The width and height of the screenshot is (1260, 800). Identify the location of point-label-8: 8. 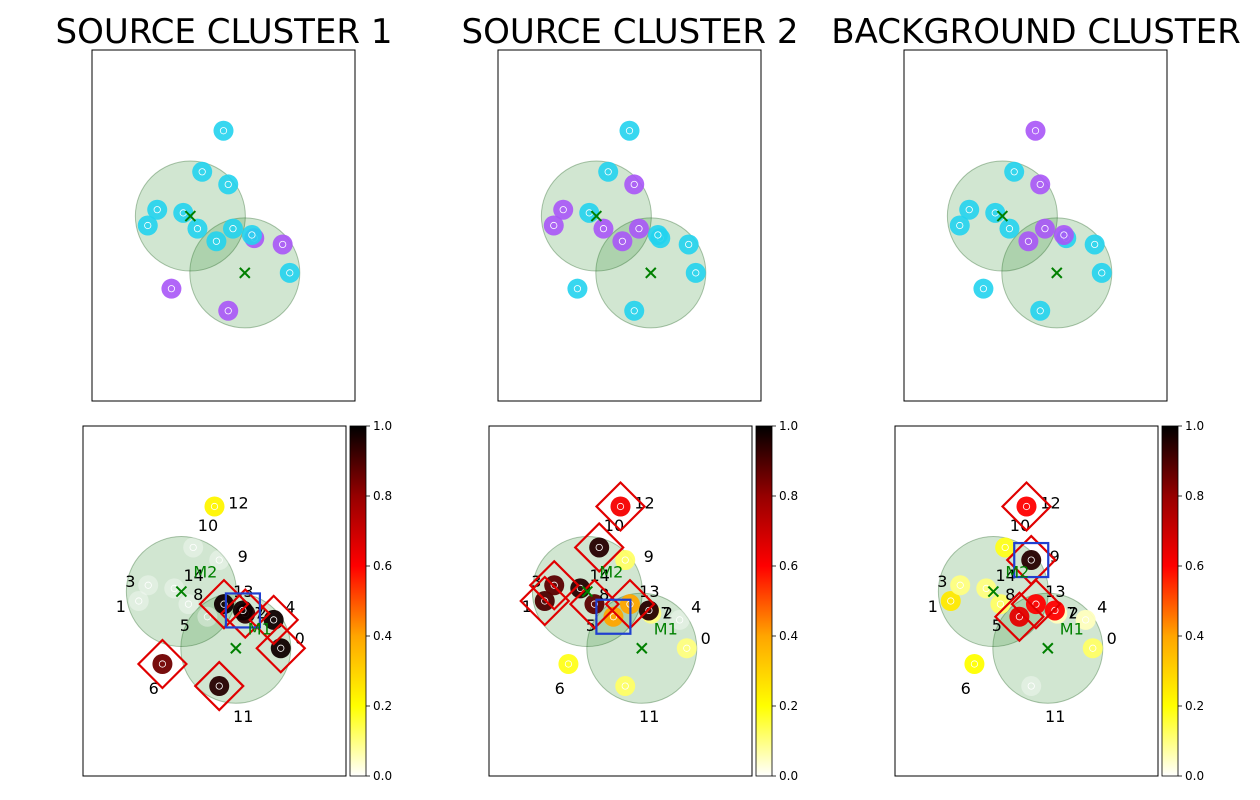
(198, 594).